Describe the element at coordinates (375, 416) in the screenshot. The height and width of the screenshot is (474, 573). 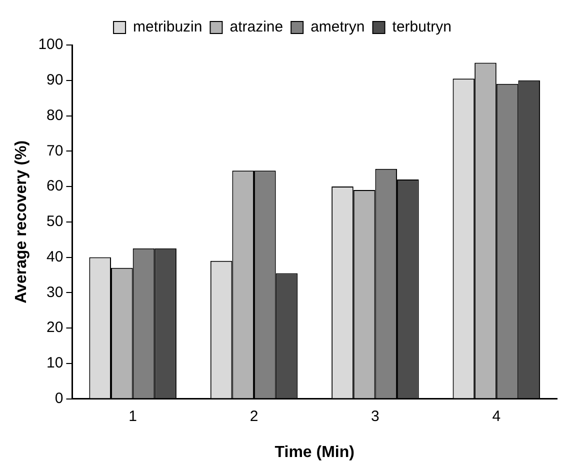
I see `x-tick-label: 3` at that location.